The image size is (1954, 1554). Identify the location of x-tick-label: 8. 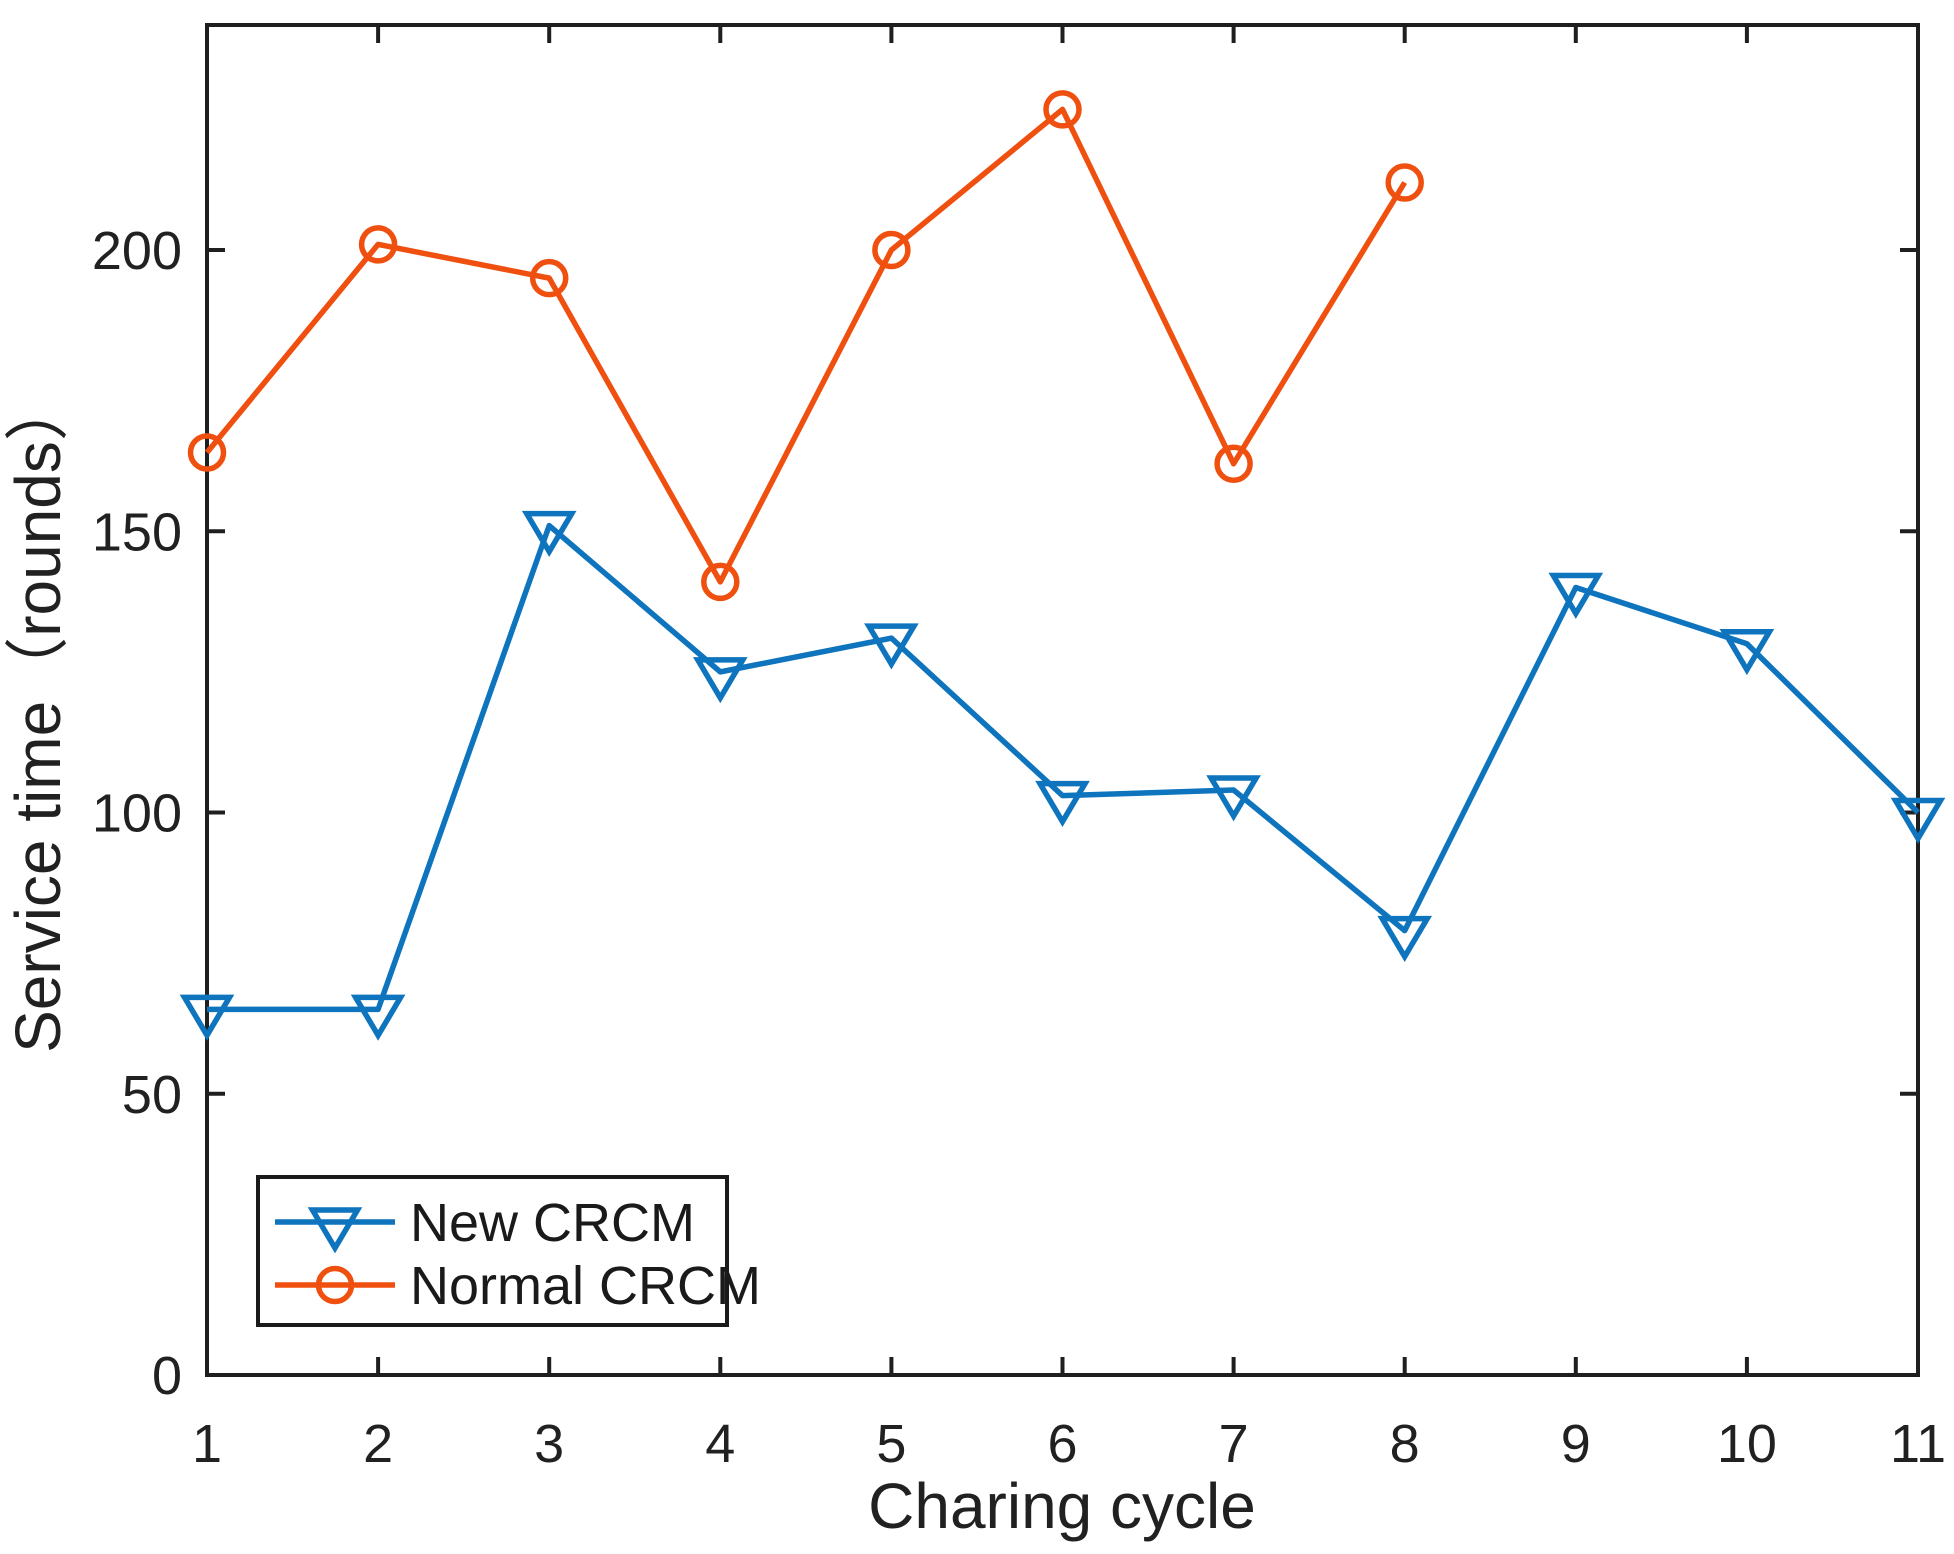
(1405, 1444).